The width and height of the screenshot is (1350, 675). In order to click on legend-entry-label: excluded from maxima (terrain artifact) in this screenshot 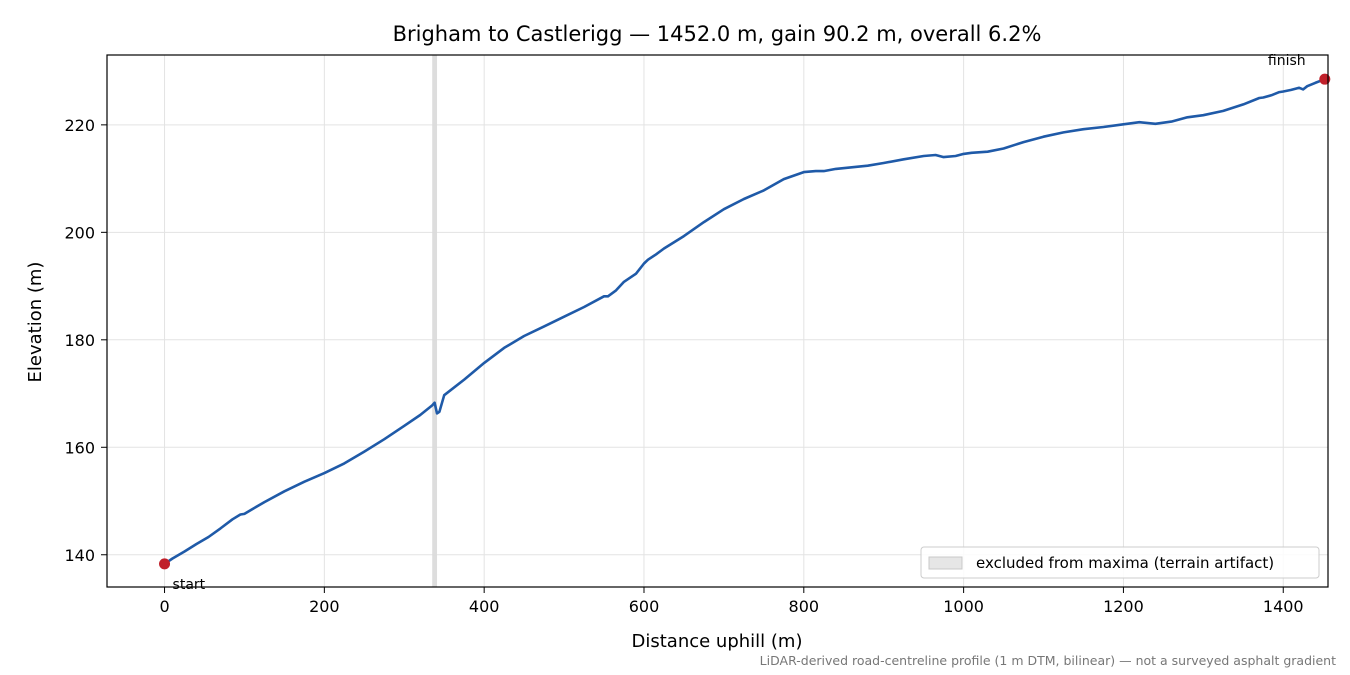, I will do `click(1125, 563)`.